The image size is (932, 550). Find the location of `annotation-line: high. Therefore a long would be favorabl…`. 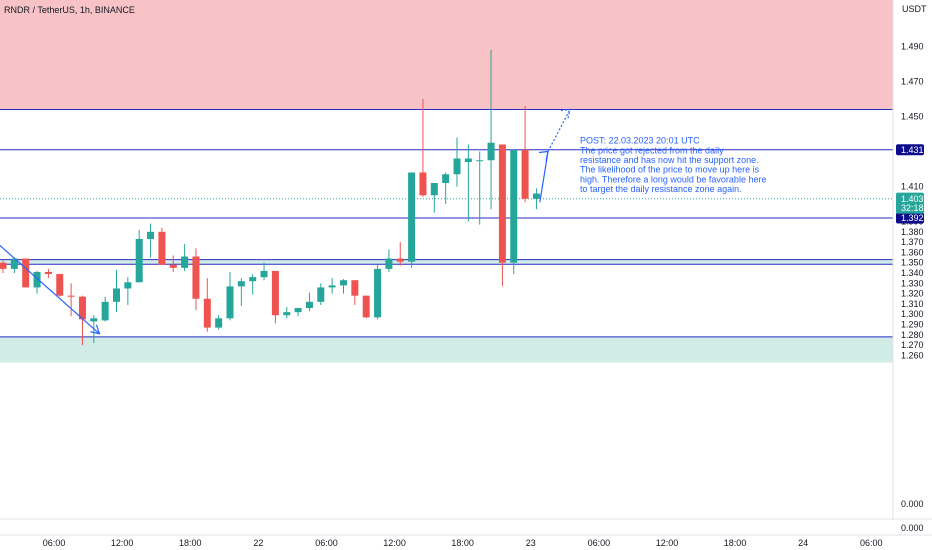

annotation-line: high. Therefore a long would be favorabl… is located at coordinates (673, 179).